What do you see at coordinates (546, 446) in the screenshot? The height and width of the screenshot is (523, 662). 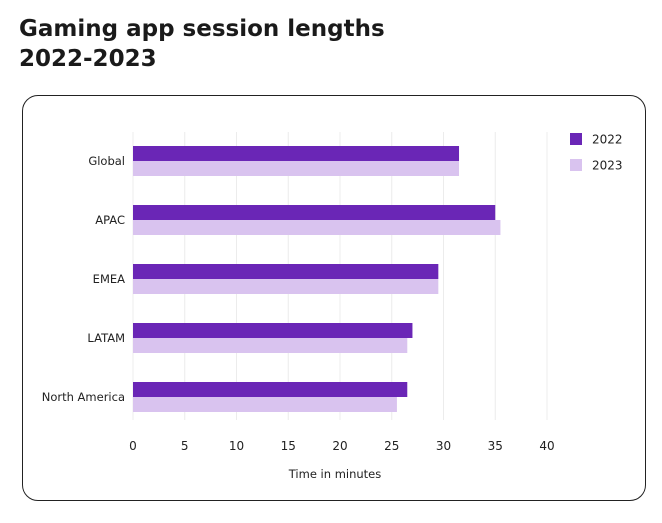 I see `x-tick-label: 40` at bounding box center [546, 446].